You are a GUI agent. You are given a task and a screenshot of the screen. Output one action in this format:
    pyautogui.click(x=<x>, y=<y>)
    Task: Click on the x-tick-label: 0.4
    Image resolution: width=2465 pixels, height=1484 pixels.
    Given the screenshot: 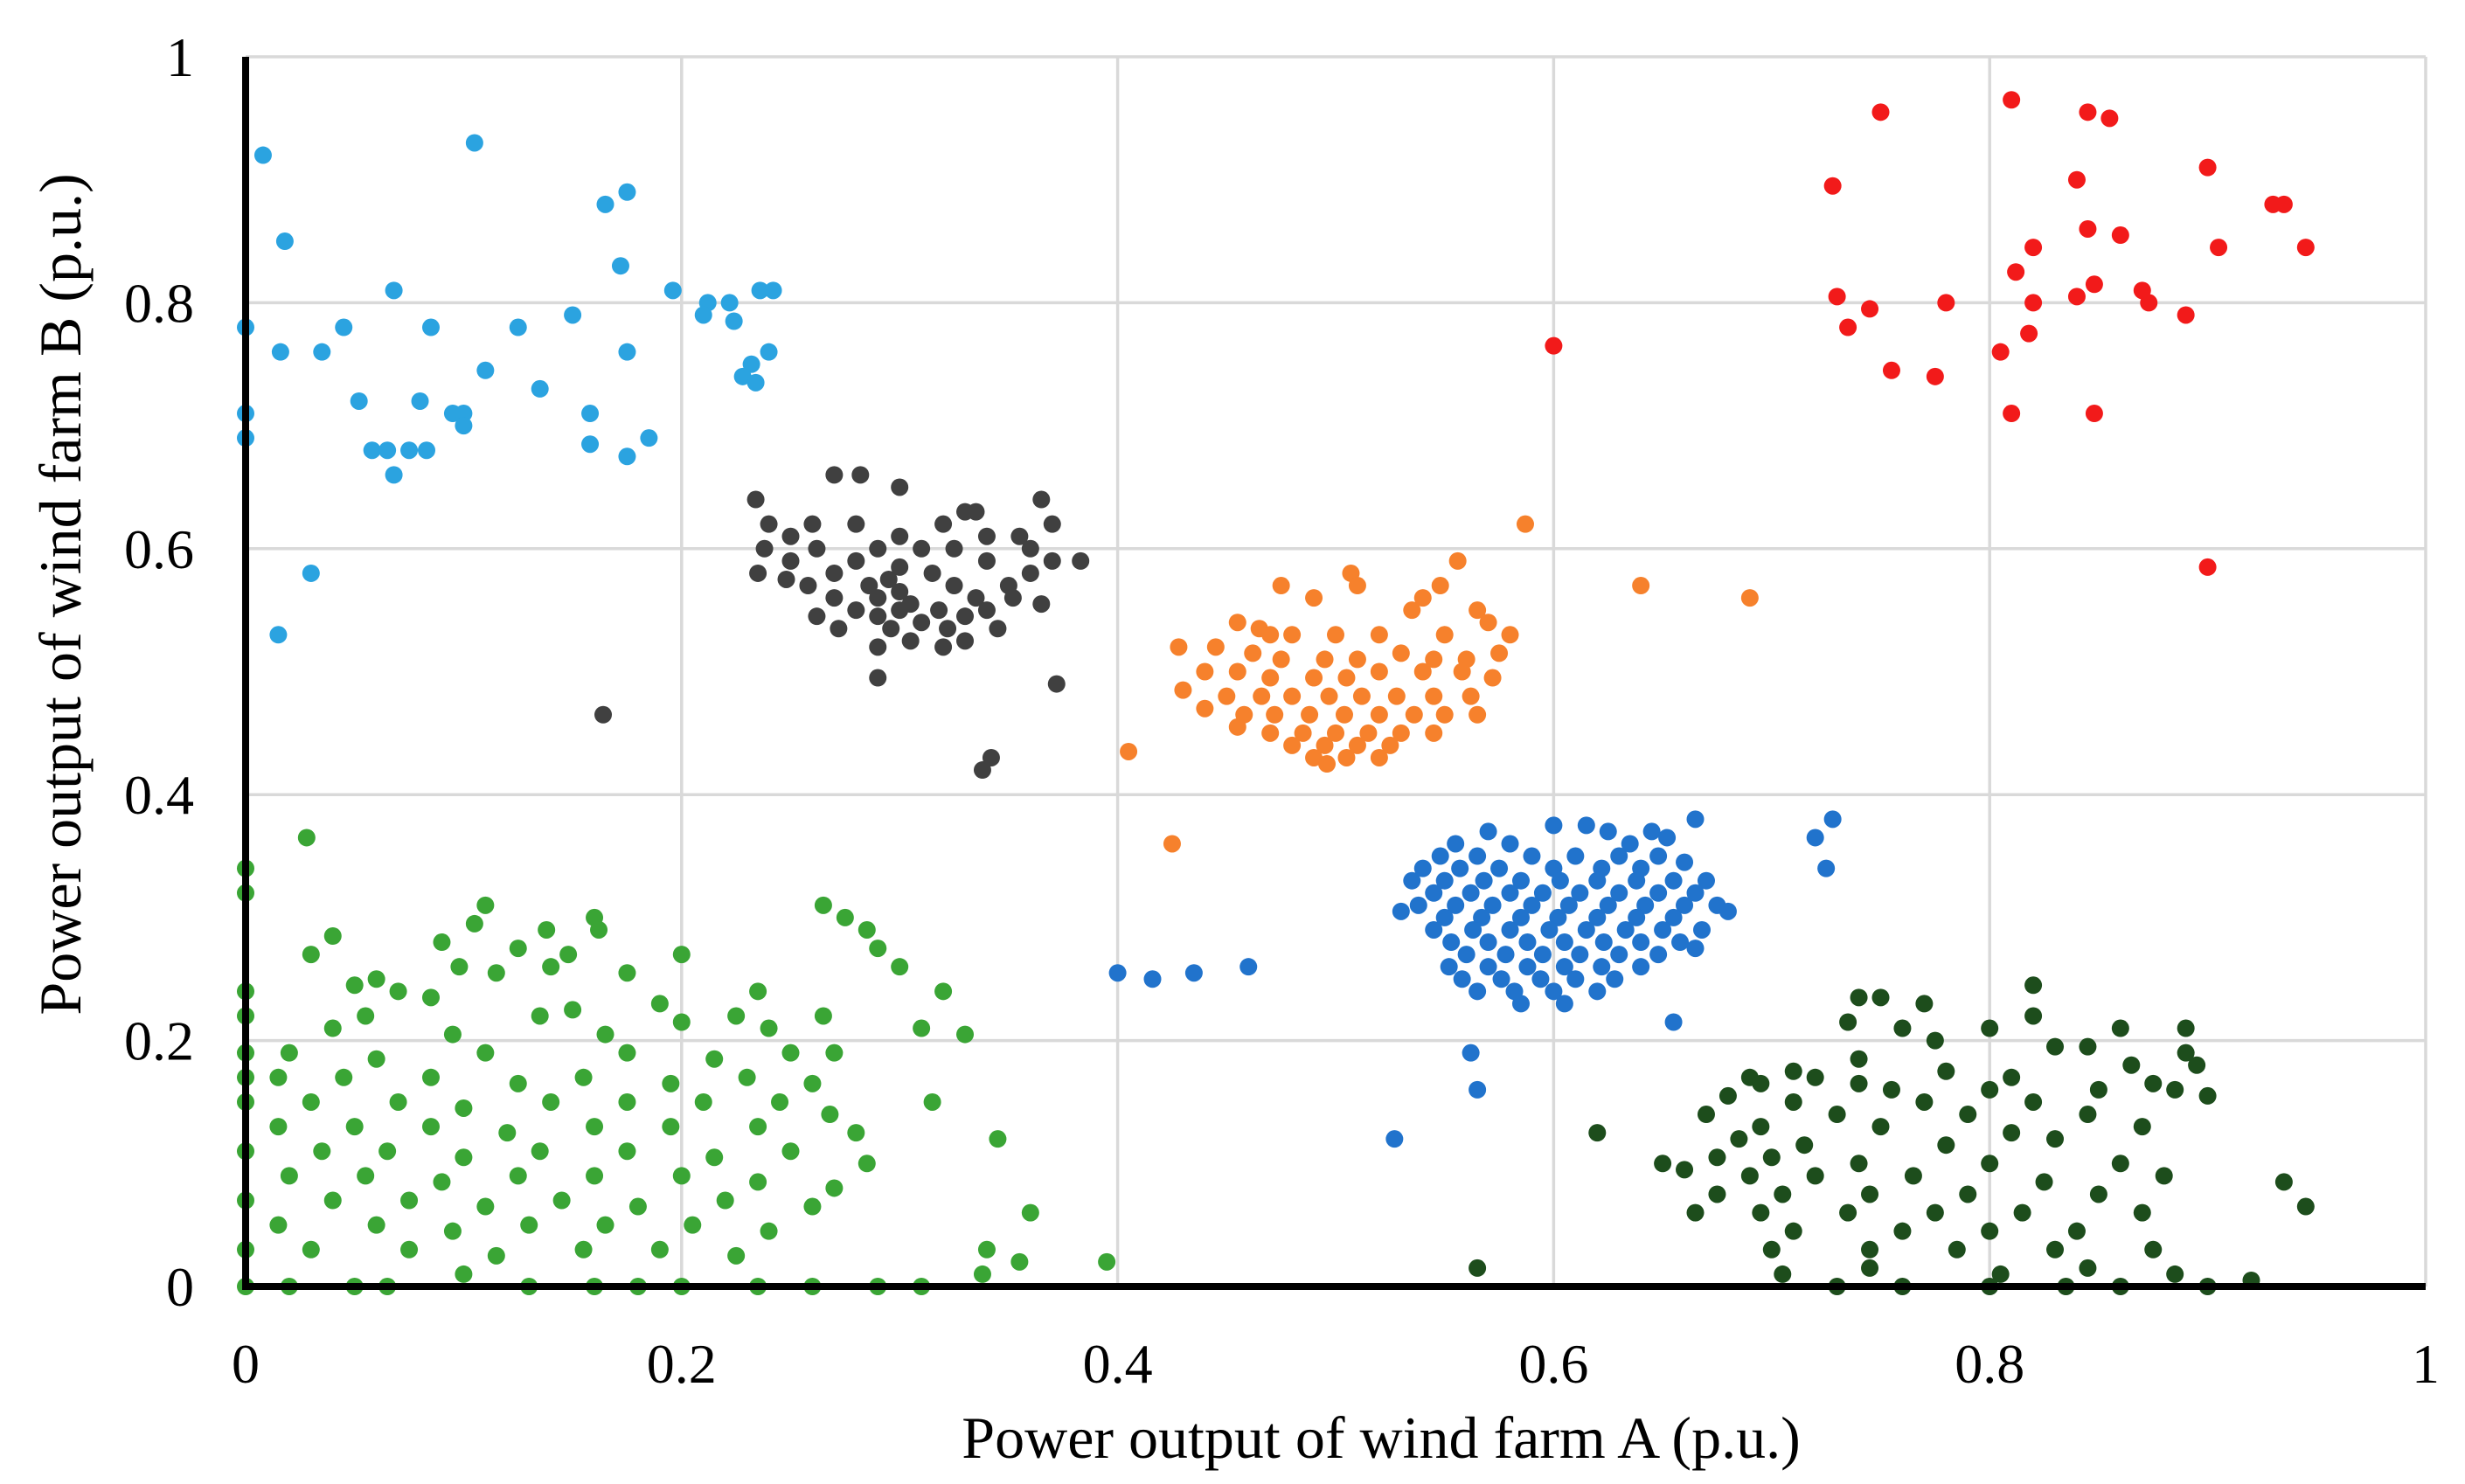 What is the action you would take?
    pyautogui.click(x=1118, y=1364)
    